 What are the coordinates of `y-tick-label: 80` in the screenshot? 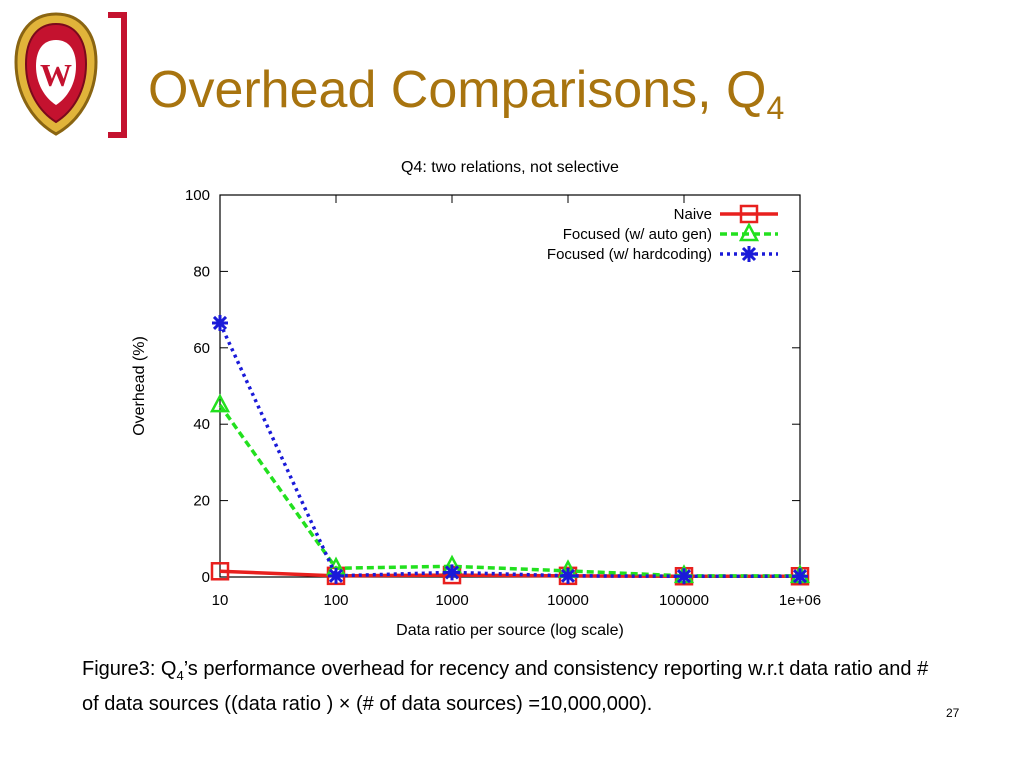 It's located at (201, 271).